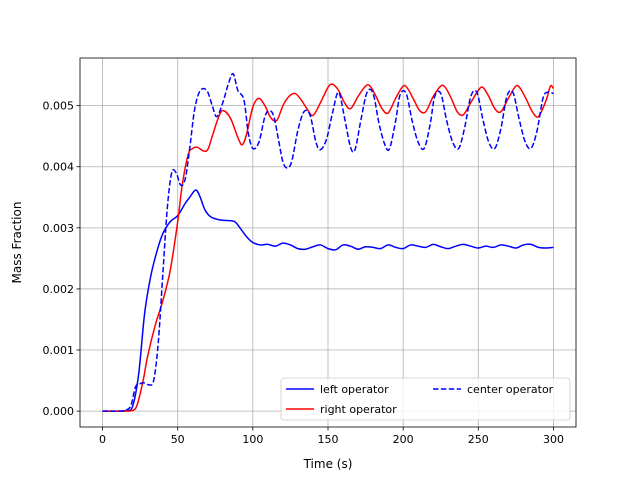 The height and width of the screenshot is (480, 640). I want to click on x-tick-label: 250, so click(478, 439).